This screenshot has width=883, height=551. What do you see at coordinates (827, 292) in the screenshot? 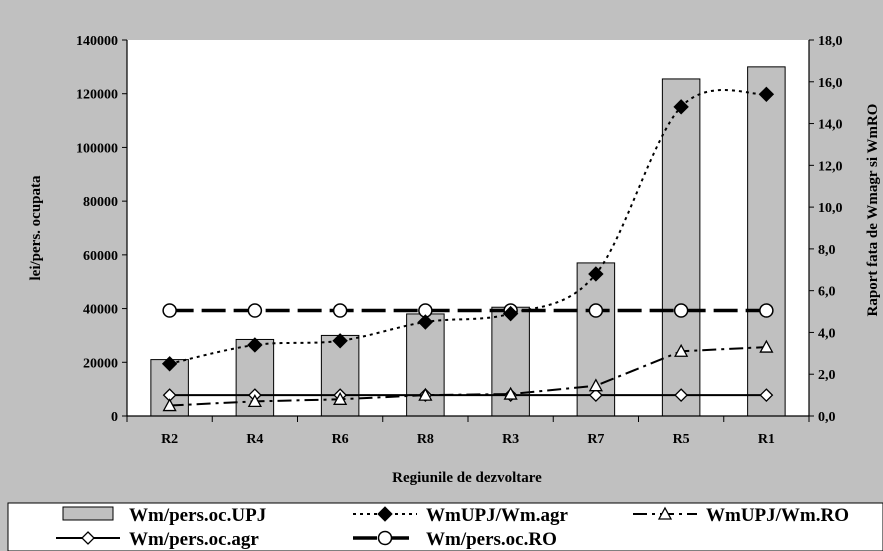
I see `y2-tick-label: 6,0` at bounding box center [827, 292].